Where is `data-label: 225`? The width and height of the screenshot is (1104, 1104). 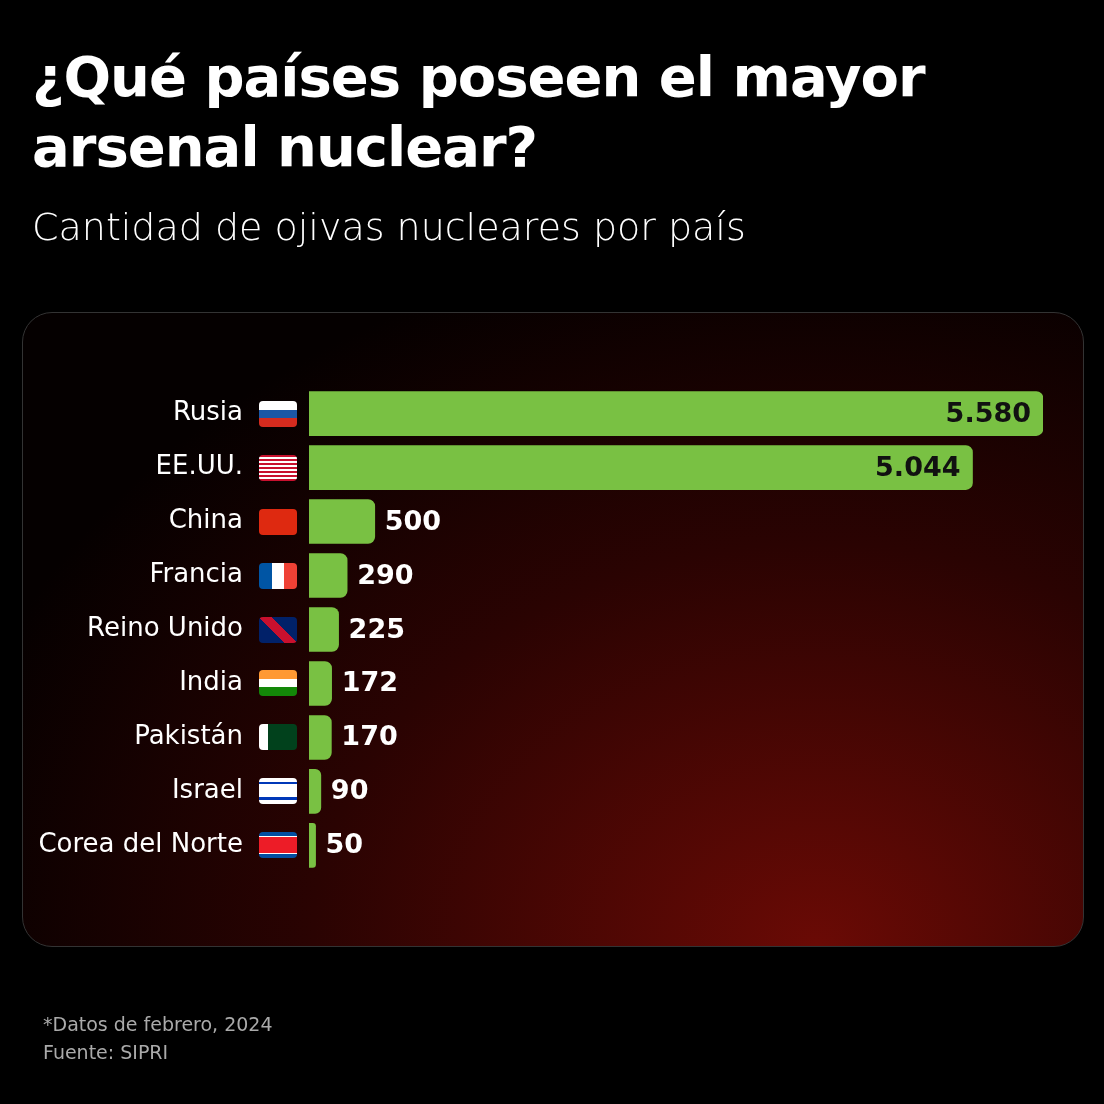
data-label: 225 is located at coordinates (376, 628).